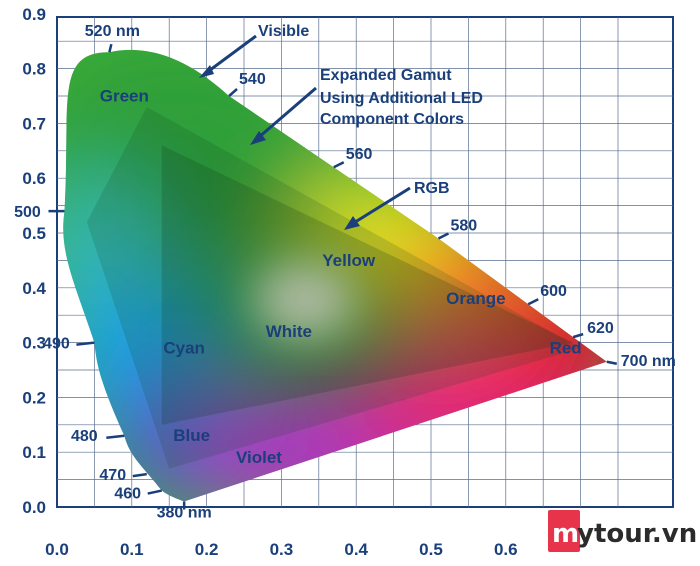 The height and width of the screenshot is (566, 700). I want to click on region-label: Red, so click(566, 348).